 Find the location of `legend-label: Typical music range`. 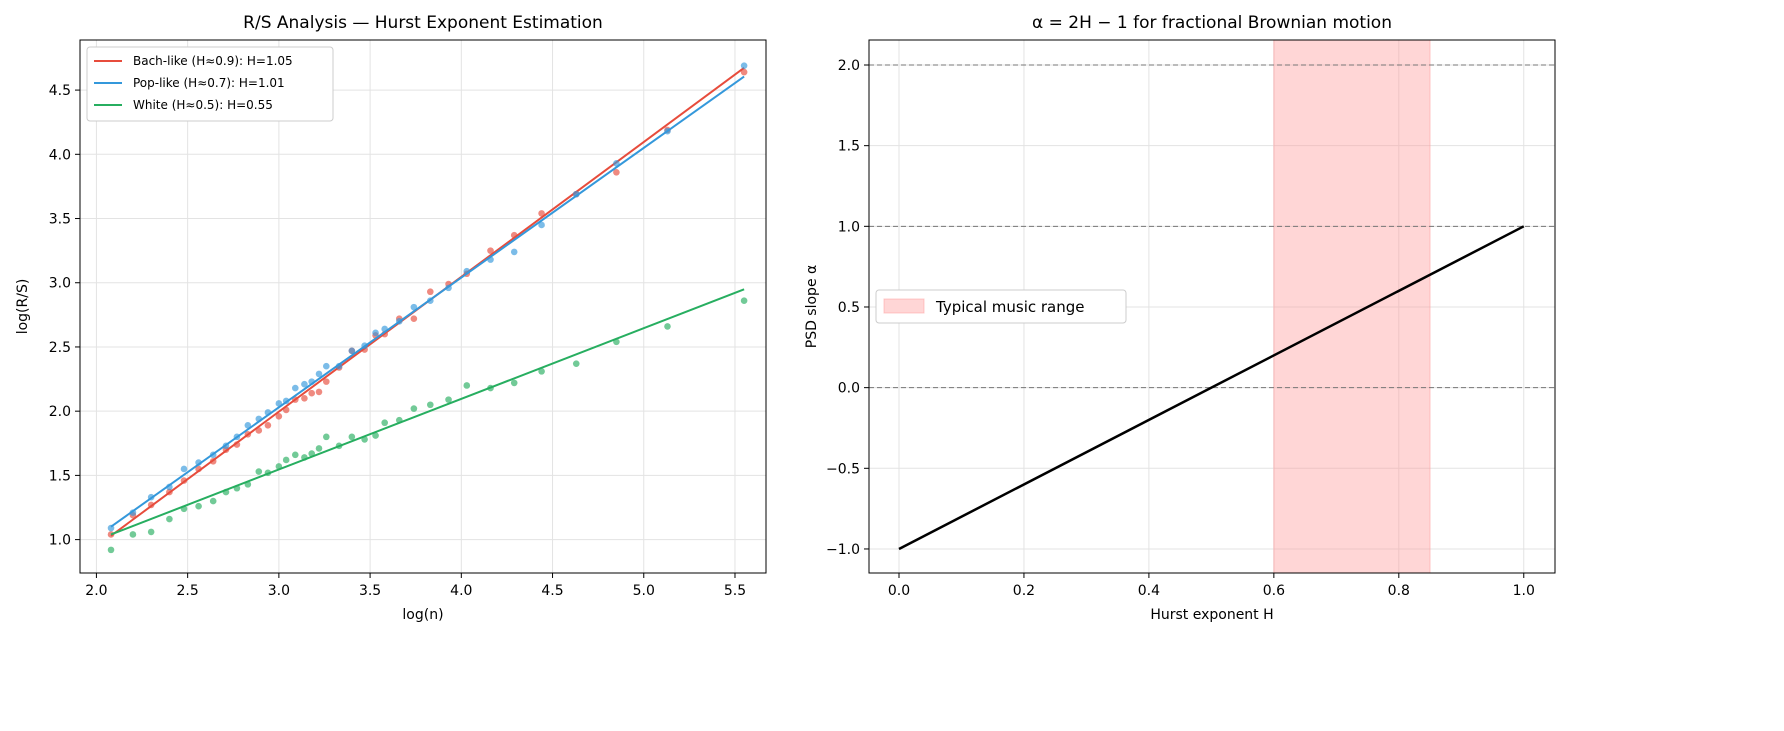

legend-label: Typical music range is located at coordinates (1010, 307).